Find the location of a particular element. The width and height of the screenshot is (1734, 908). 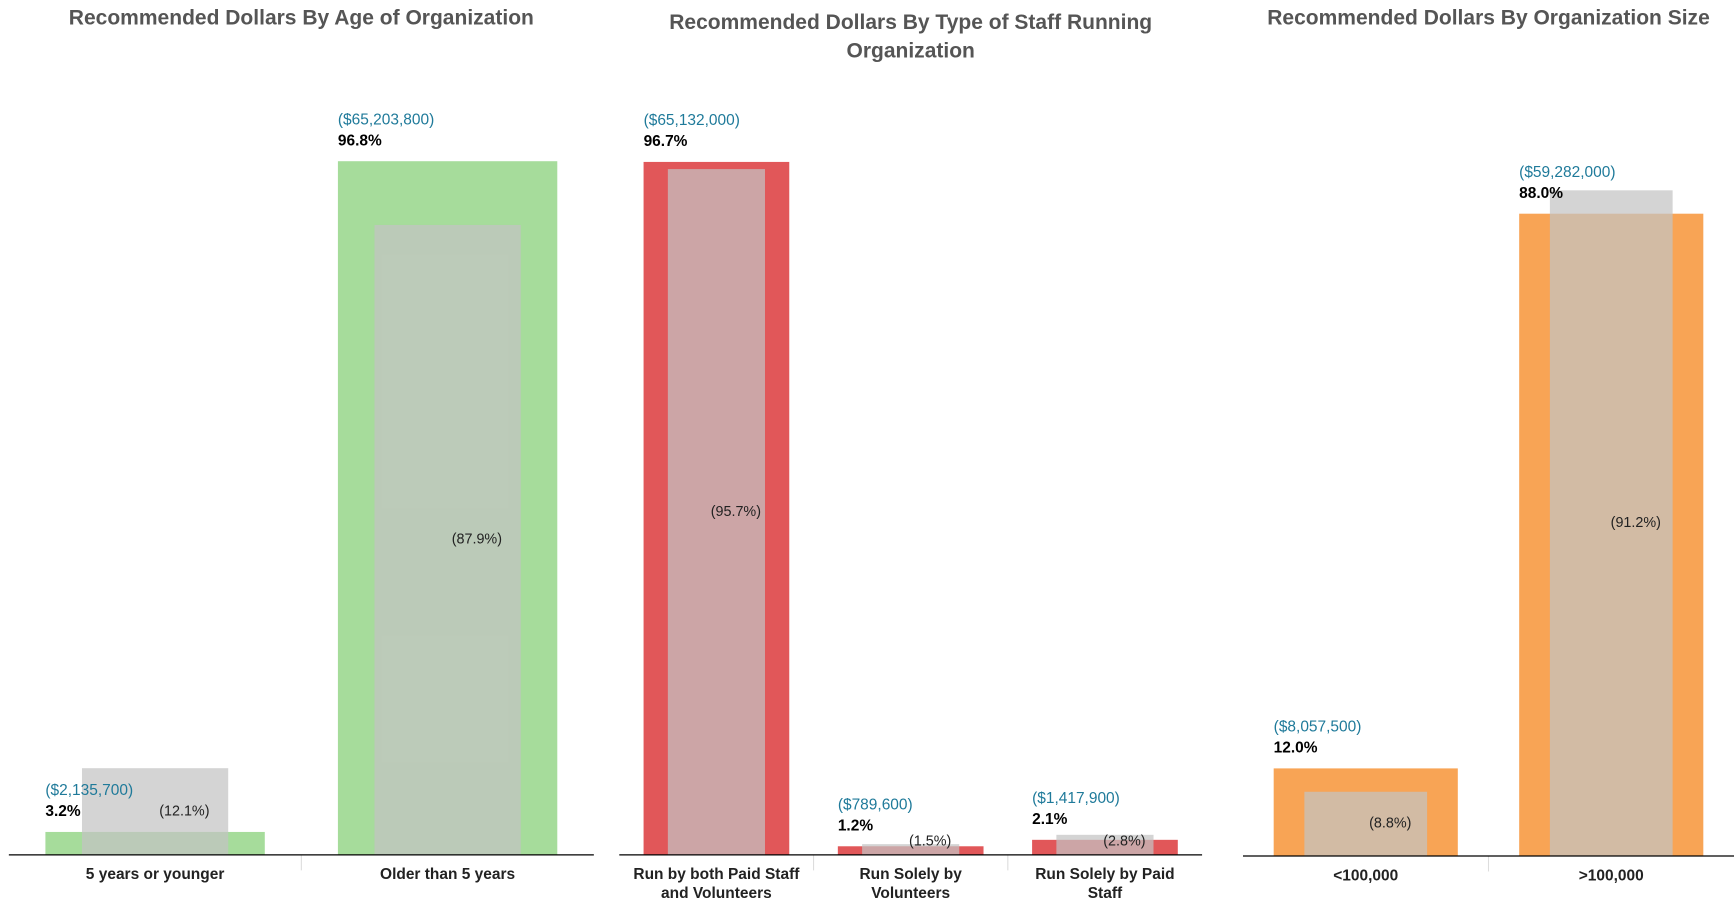

value-label: 3.2% is located at coordinates (63, 811).